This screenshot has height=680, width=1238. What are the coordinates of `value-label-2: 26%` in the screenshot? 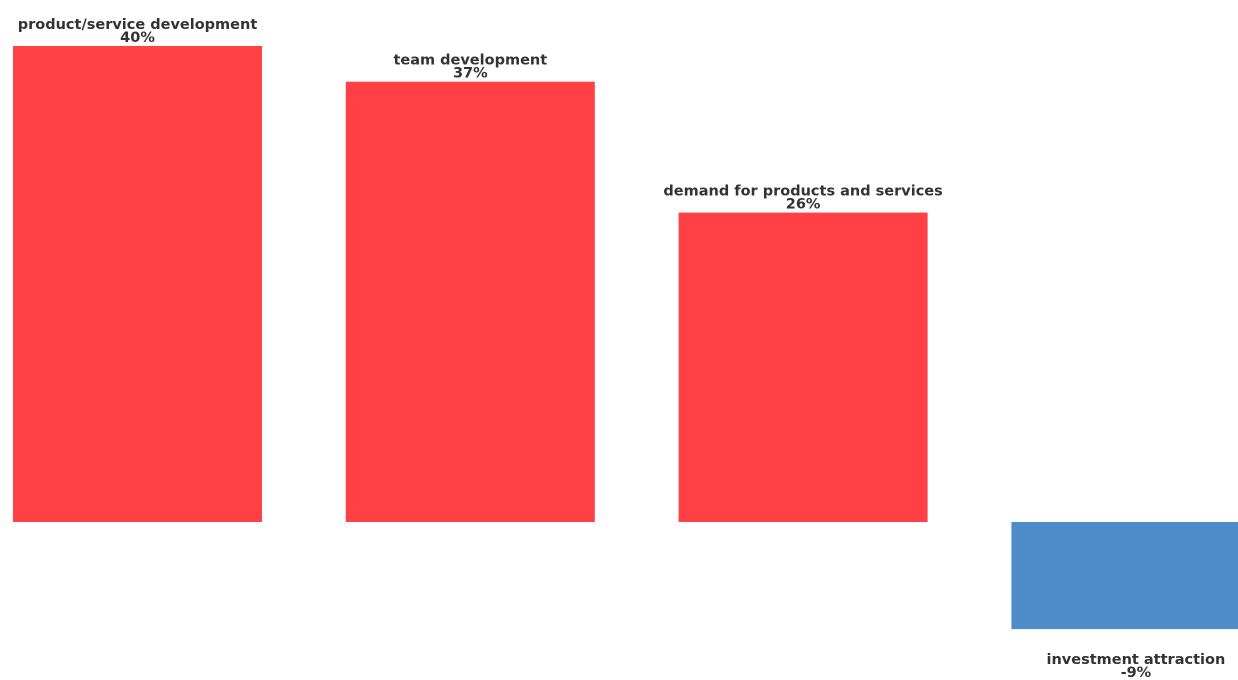 It's located at (803, 205).